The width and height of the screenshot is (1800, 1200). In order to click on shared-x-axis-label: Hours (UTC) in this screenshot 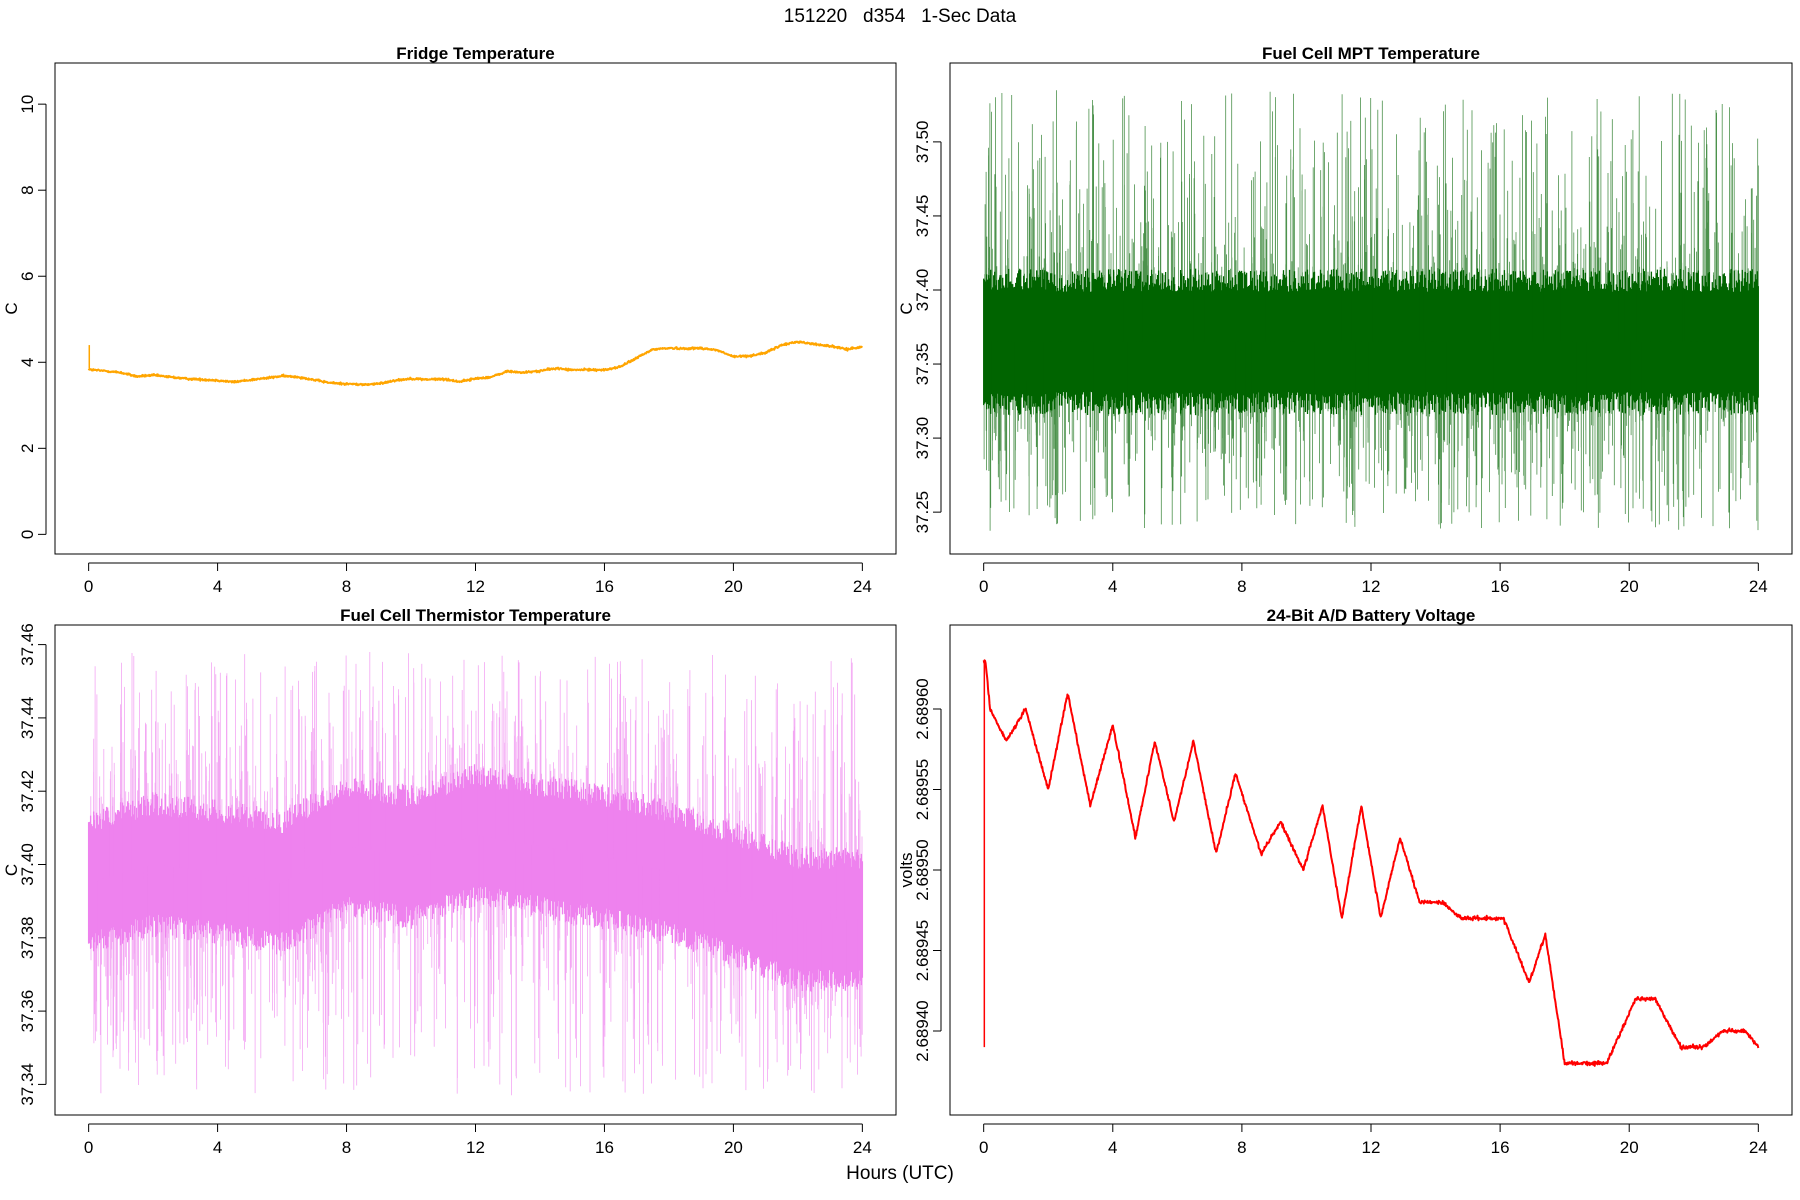, I will do `click(900, 1173)`.